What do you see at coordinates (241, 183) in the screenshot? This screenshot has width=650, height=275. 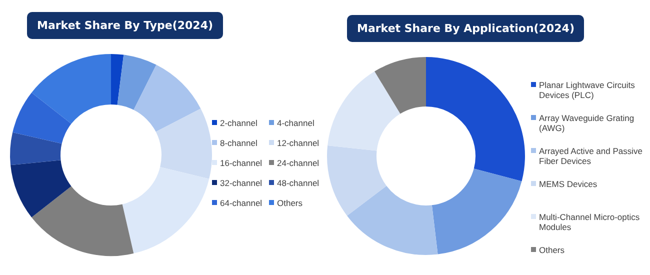 I see `legend-label: 32-channel` at bounding box center [241, 183].